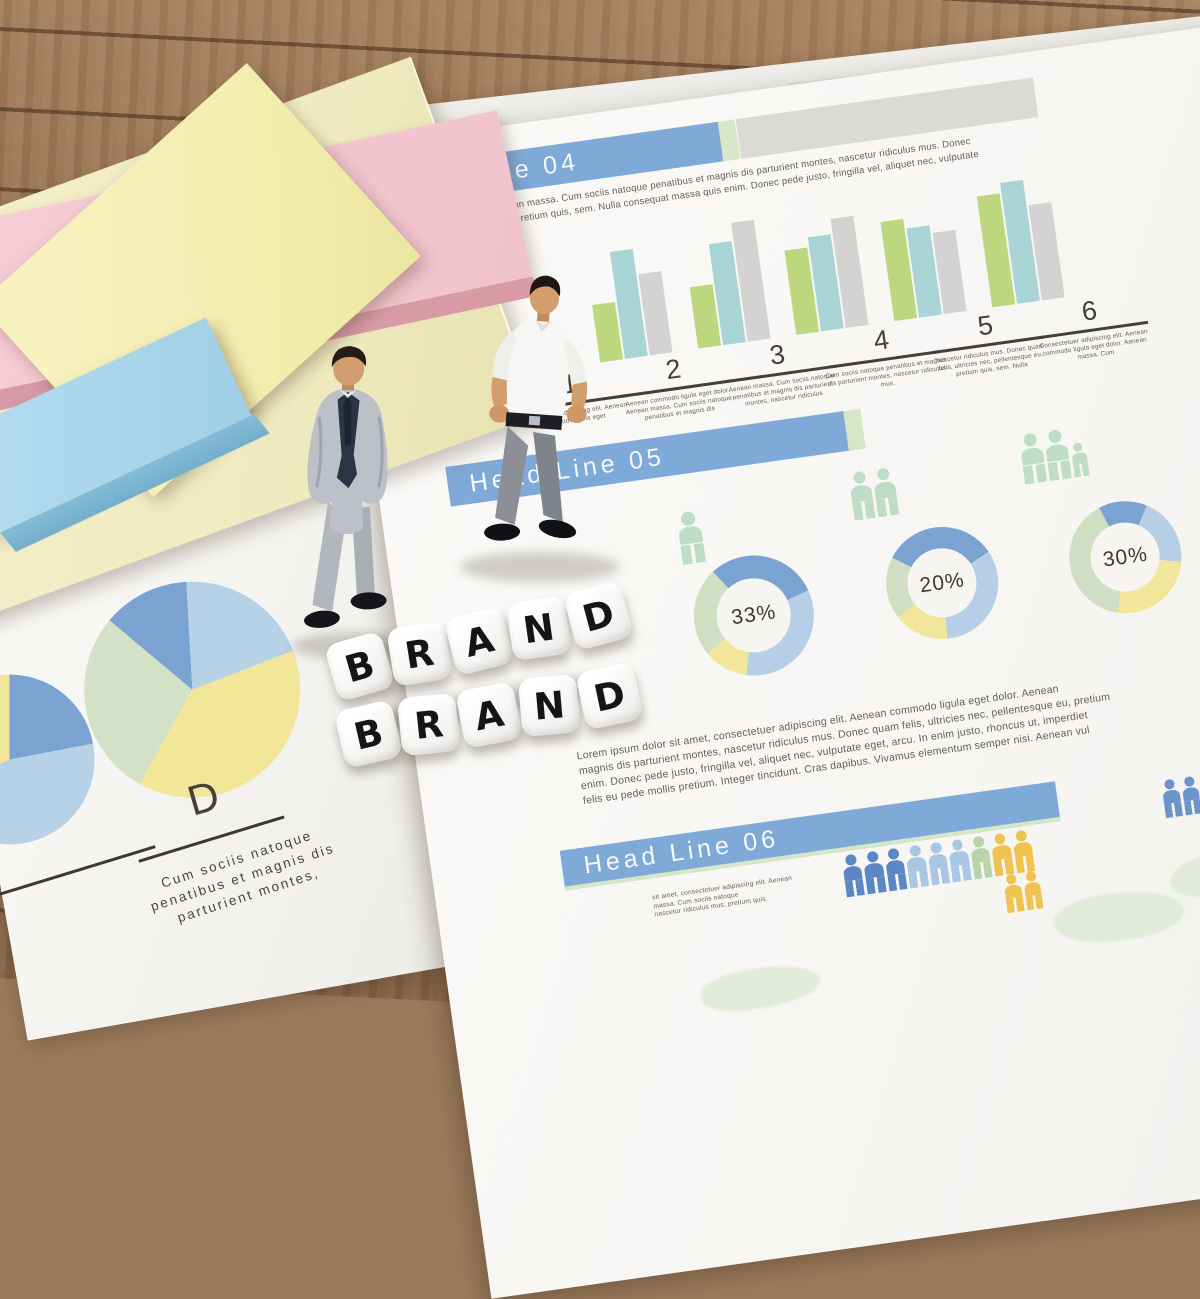 This screenshot has width=1200, height=1299. I want to click on donut-percentage: 30%, so click(1125, 557).